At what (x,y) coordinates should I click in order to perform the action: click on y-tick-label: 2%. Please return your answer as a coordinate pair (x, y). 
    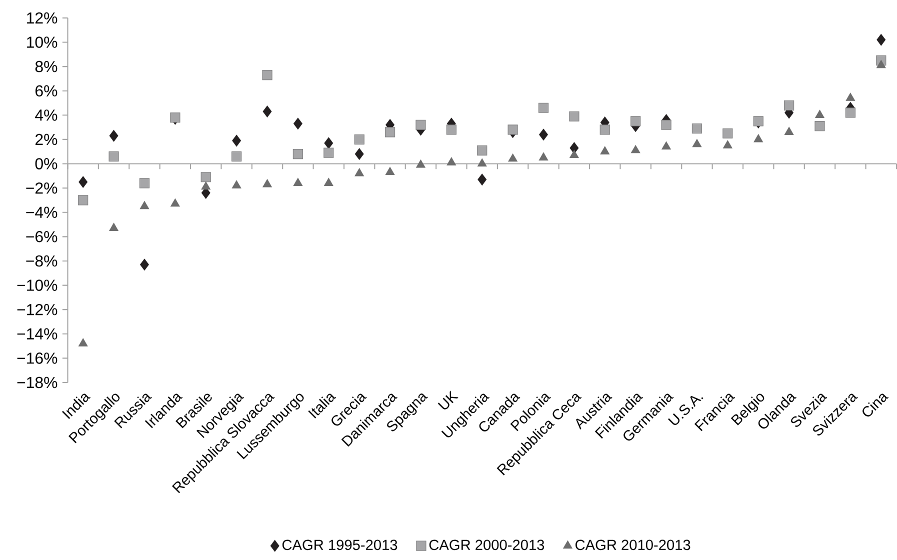
    Looking at the image, I should click on (46, 140).